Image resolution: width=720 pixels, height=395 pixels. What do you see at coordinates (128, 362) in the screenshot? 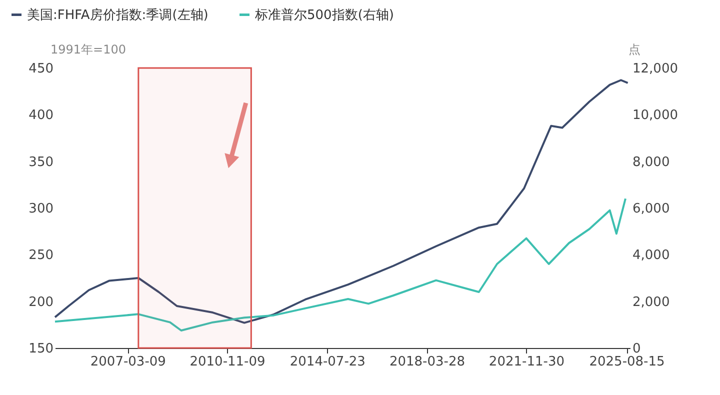
I see `x-tick-label: 2007-03-09` at bounding box center [128, 362].